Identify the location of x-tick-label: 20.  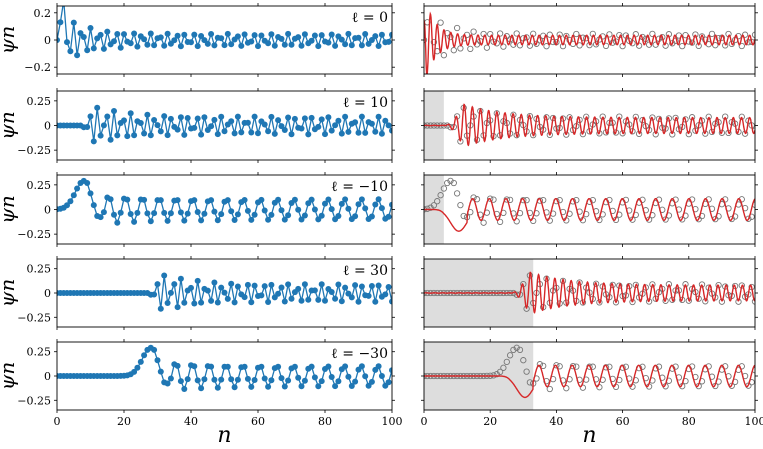
(490, 421).